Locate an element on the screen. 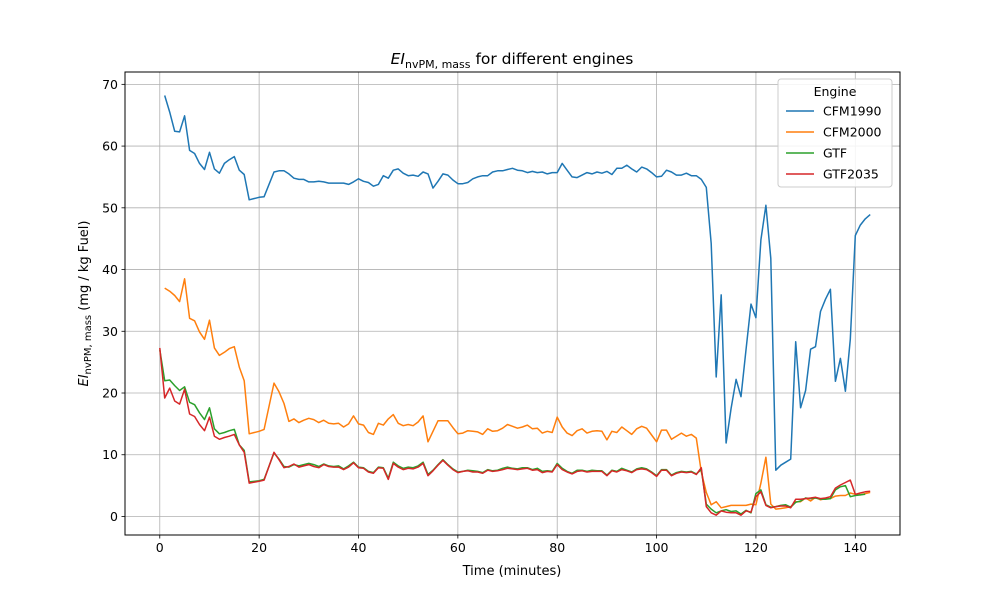  x-tick-label: 120 is located at coordinates (756, 547).